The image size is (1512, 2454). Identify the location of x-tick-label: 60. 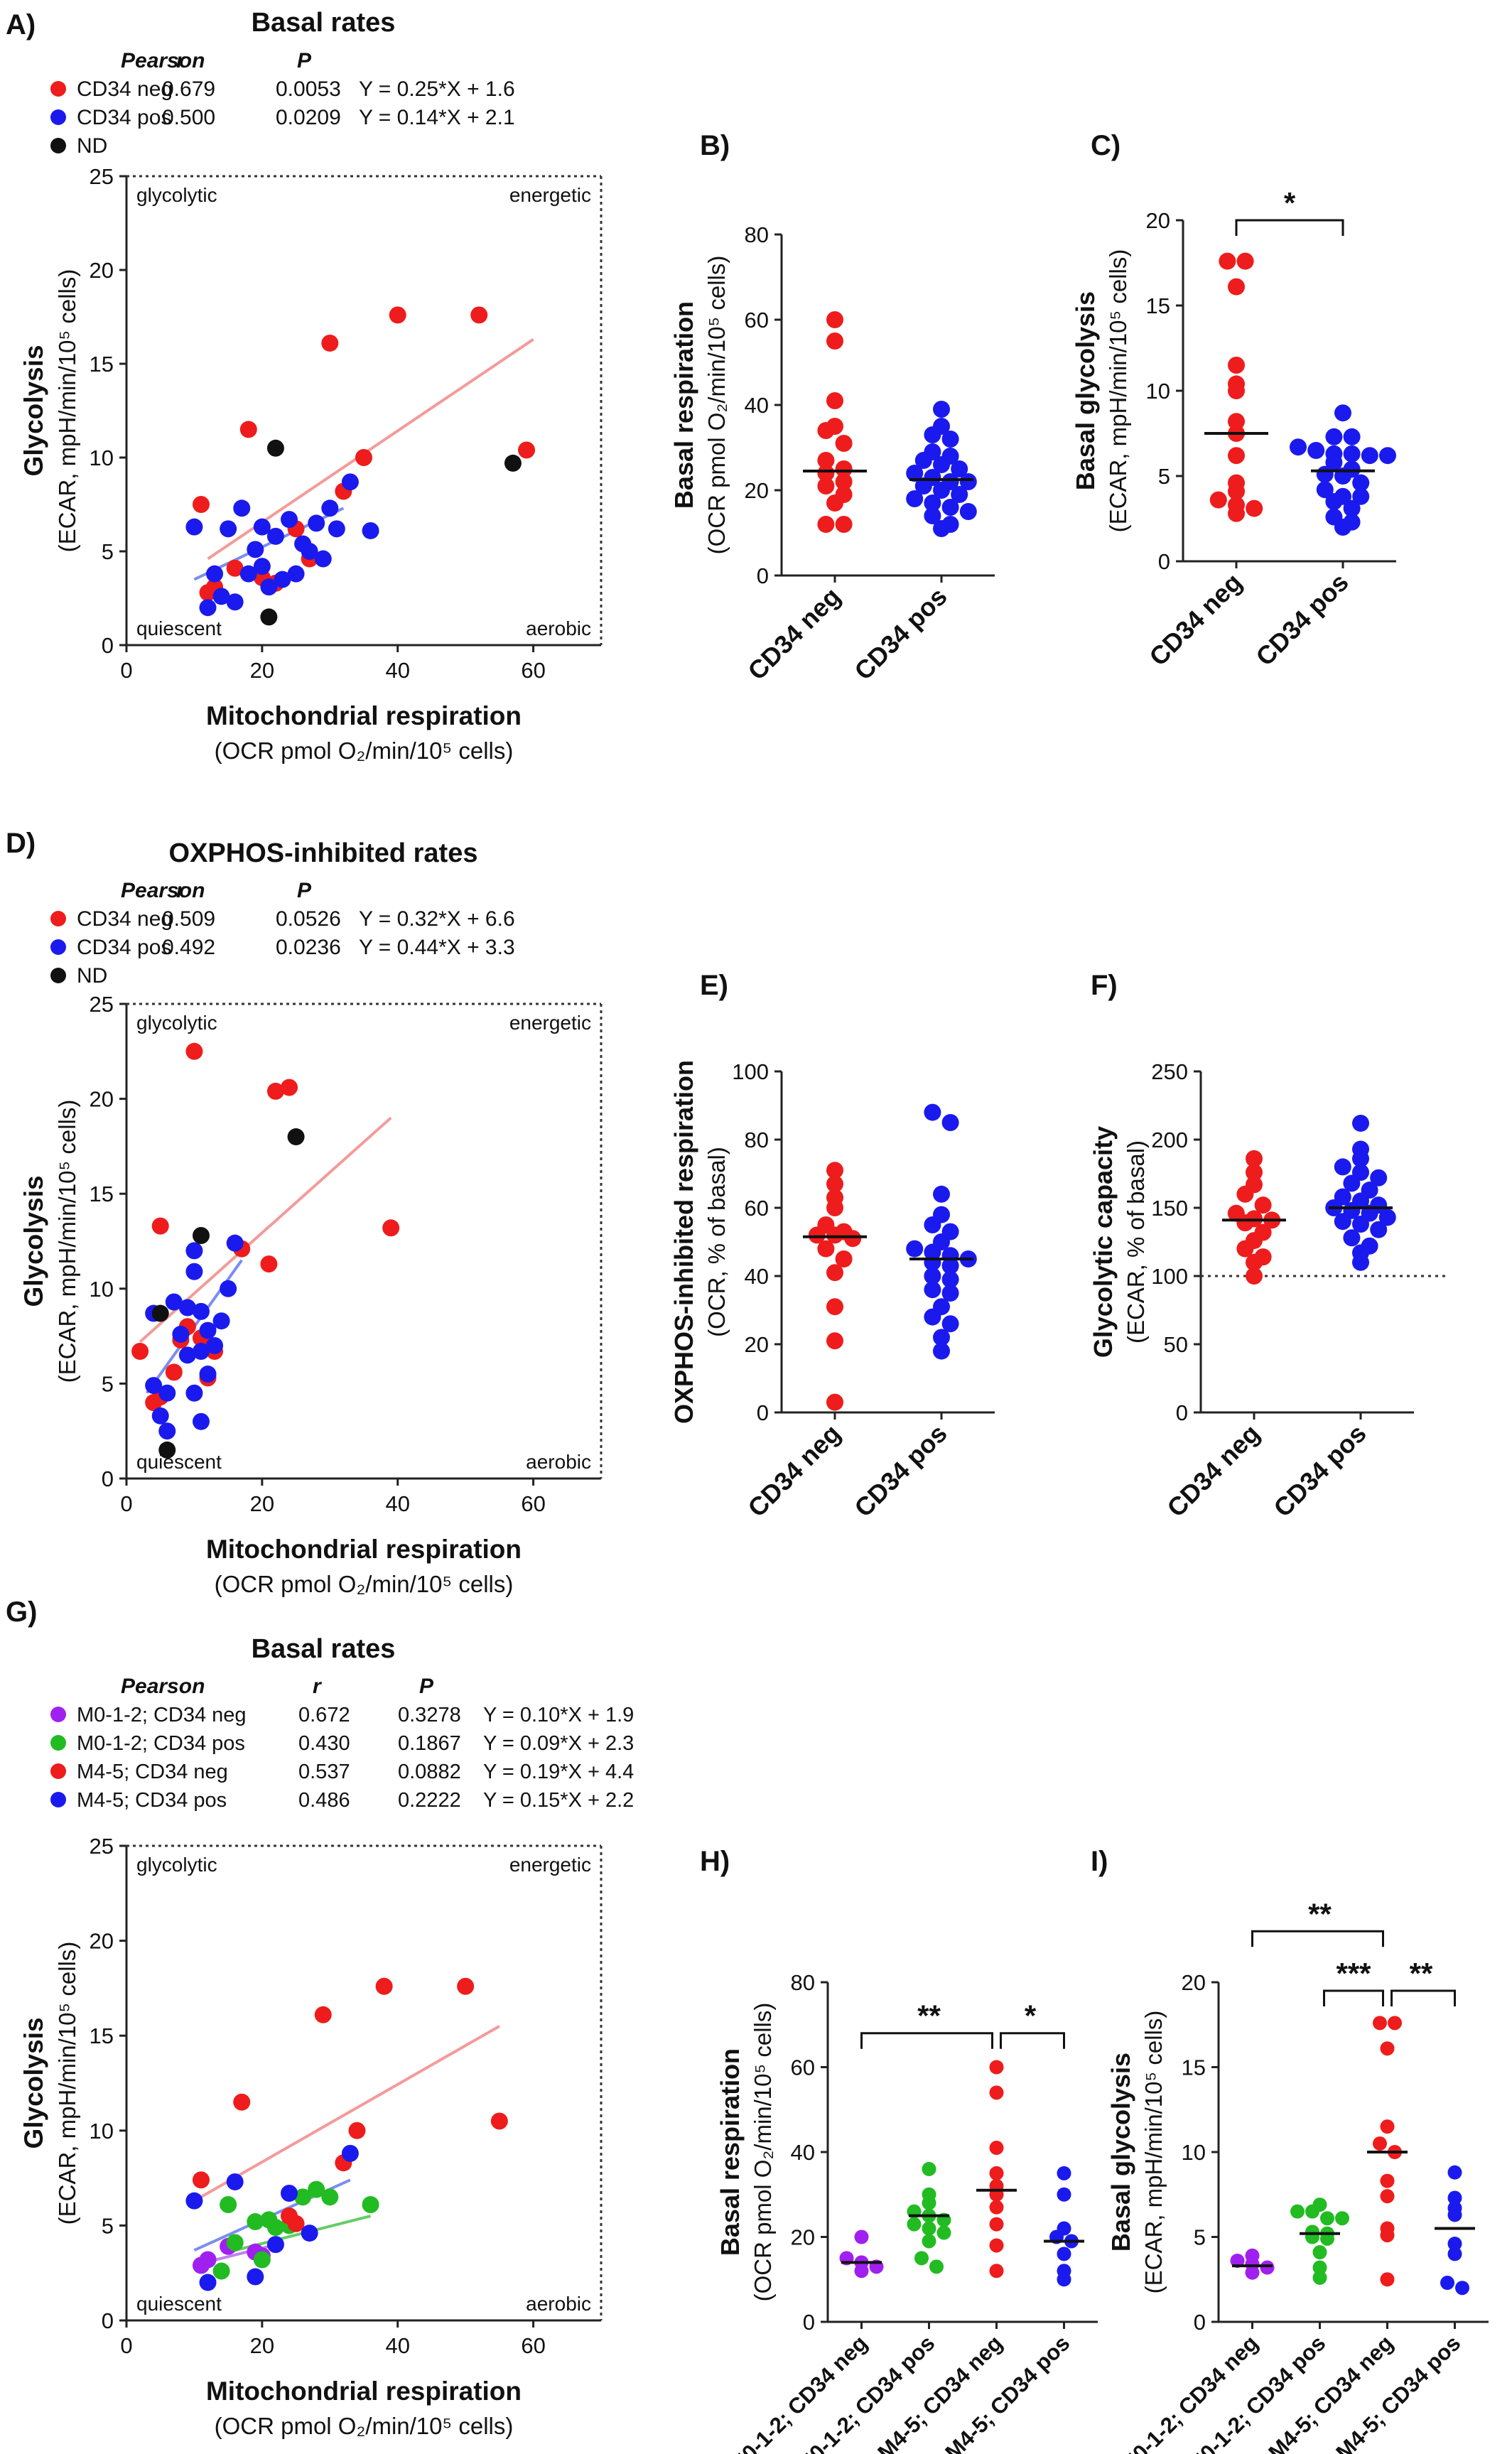
(533, 1504).